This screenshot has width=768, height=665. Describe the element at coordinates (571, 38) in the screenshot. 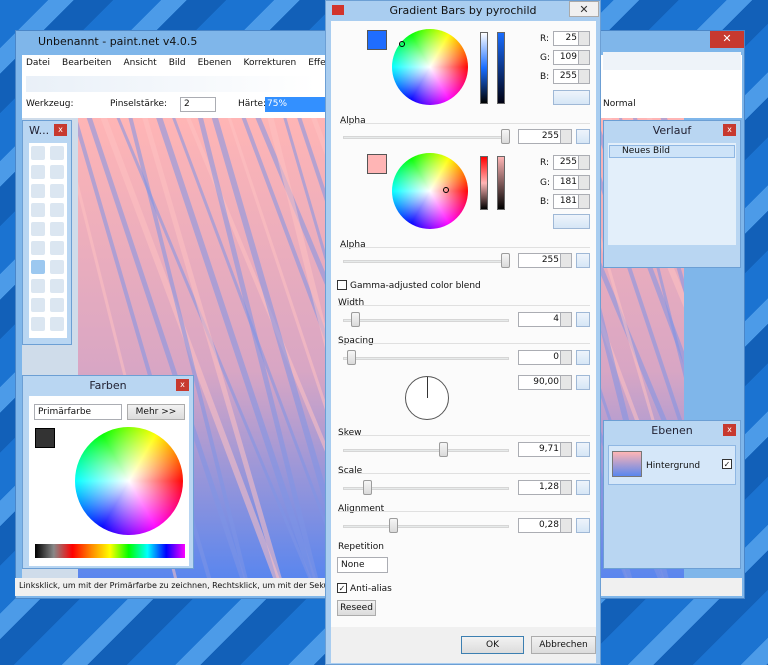

I see `channel-value: 25` at that location.